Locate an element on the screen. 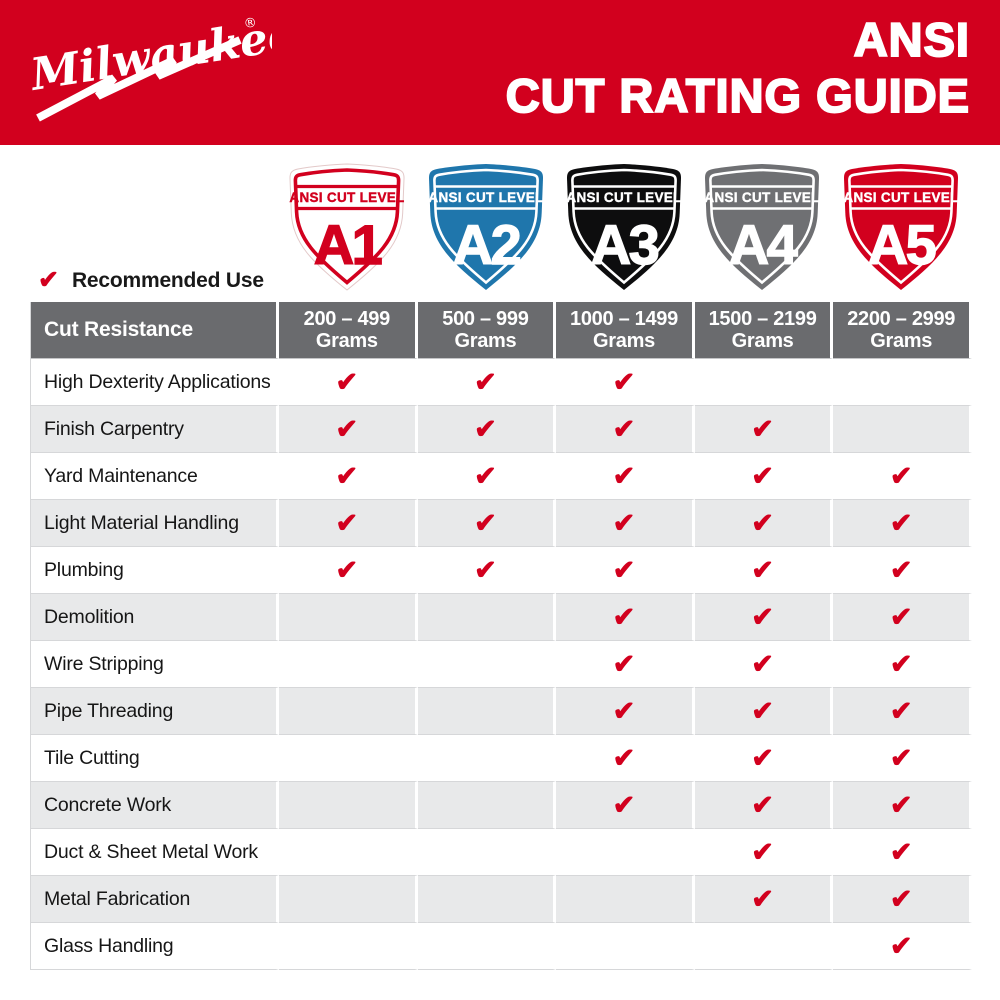 This screenshot has height=1000, width=1000. title-line-1: ANSI is located at coordinates (911, 39).